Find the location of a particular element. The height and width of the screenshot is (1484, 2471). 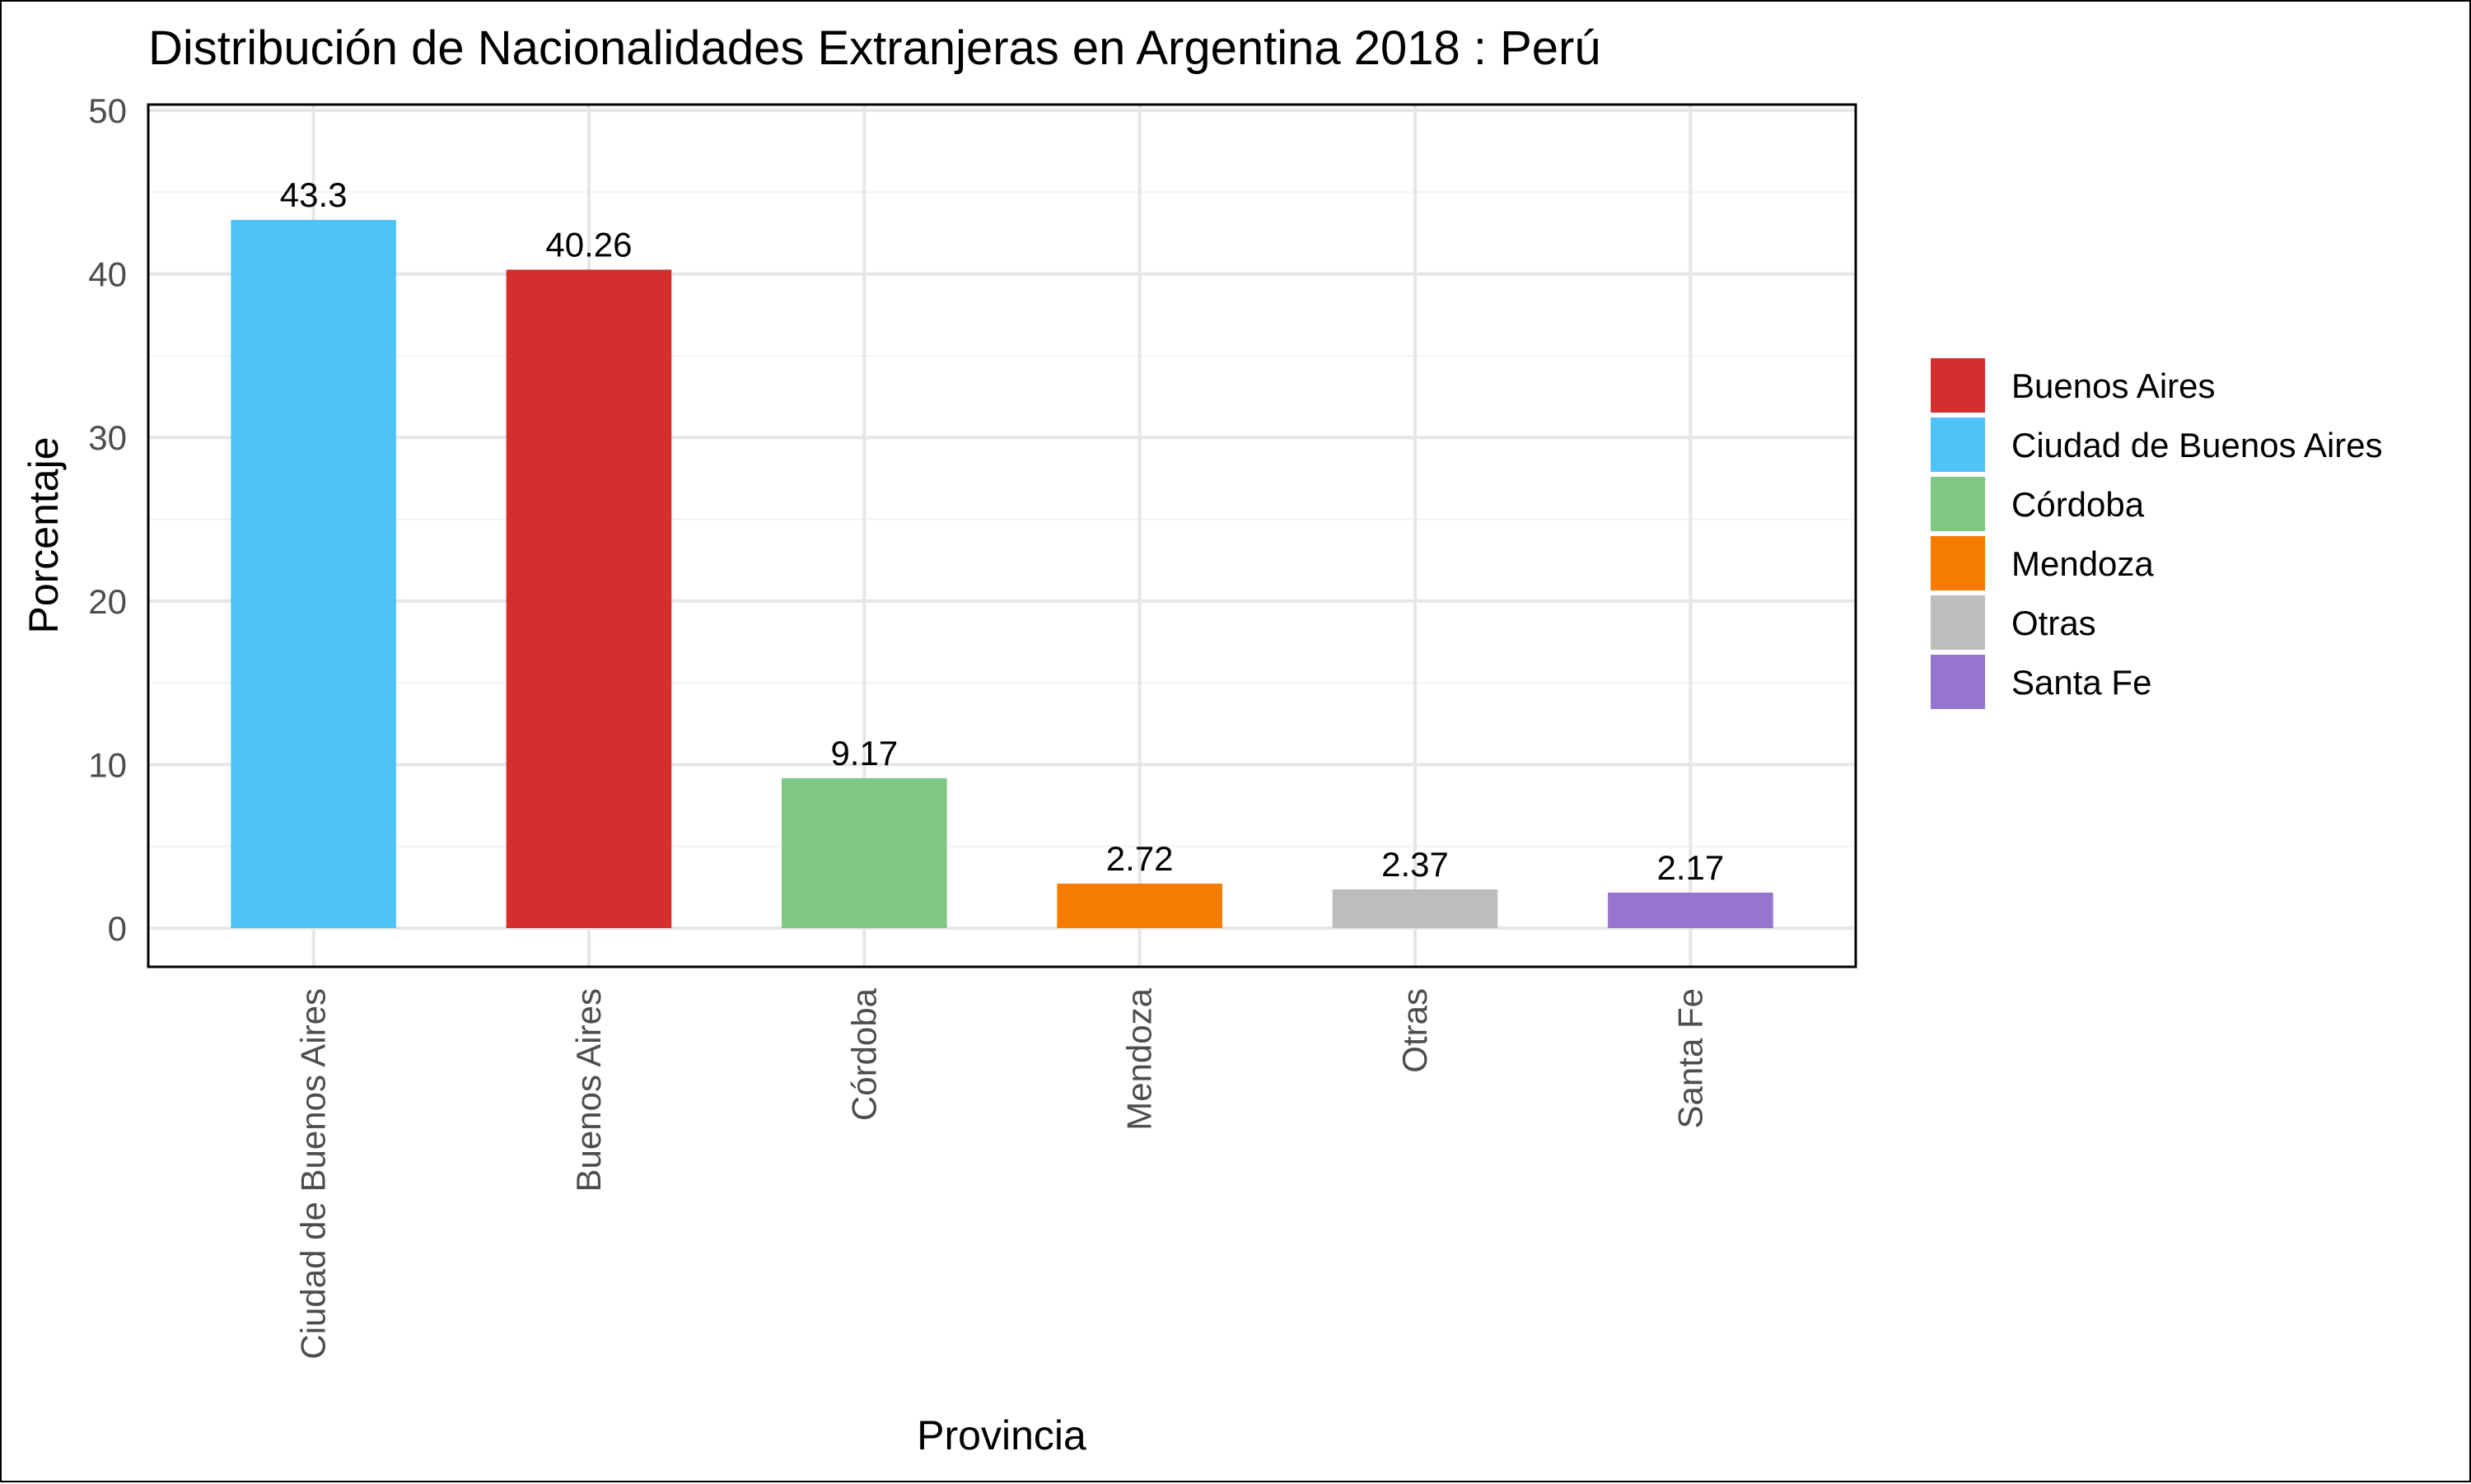

legend-label: Santa Fe is located at coordinates (2081, 682).